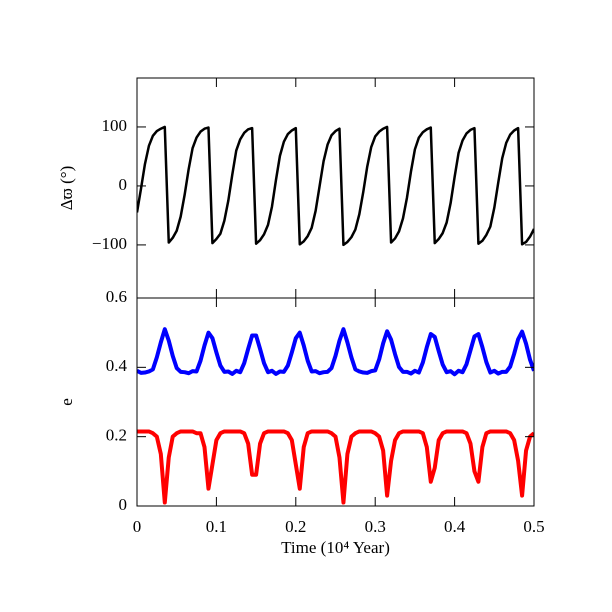  I want to click on x-tick-label: 0.2, so click(295, 526).